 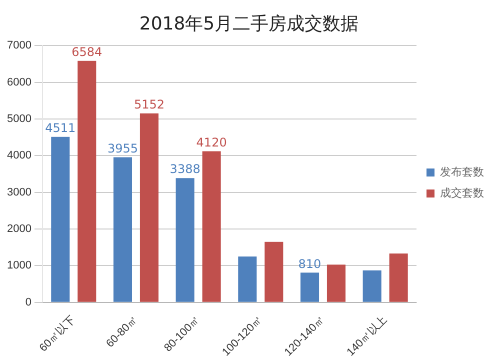 What do you see at coordinates (19, 266) in the screenshot?
I see `y-tick-label: 1000` at bounding box center [19, 266].